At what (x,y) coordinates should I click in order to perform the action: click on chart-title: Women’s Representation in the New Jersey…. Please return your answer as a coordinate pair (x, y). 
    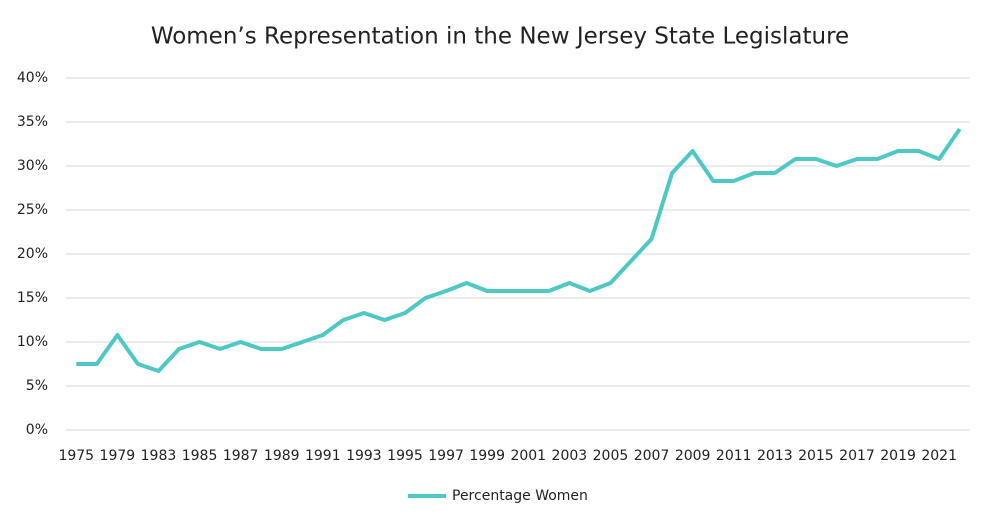
    Looking at the image, I should click on (500, 37).